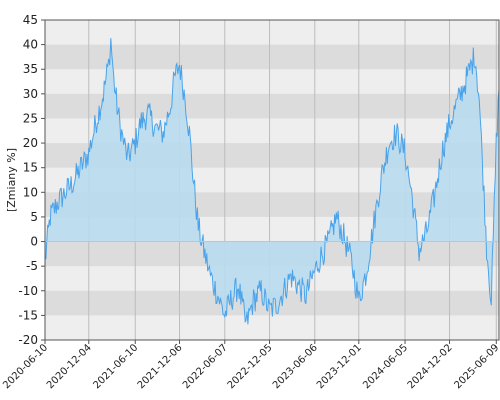 The width and height of the screenshot is (500, 400). What do you see at coordinates (25, 366) in the screenshot?
I see `x-tick-label: 2020-06-10` at bounding box center [25, 366].